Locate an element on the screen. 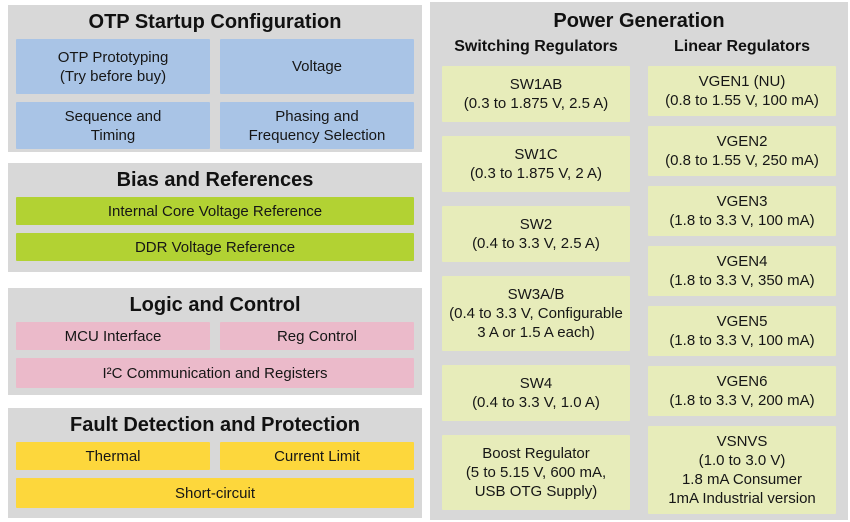  logic-control-title: Logic and Control is located at coordinates (215, 305).